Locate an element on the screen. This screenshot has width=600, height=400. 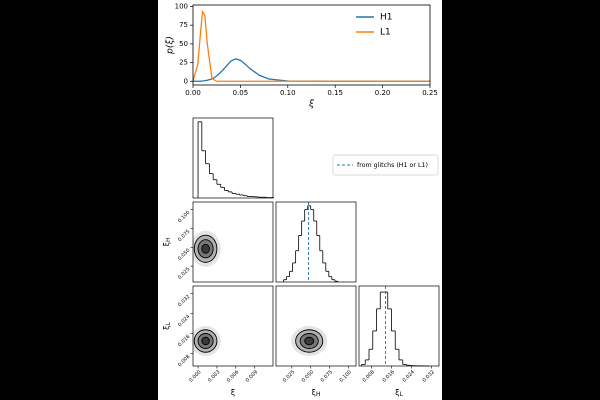
x-tick-label: 0.15 is located at coordinates (335, 93).